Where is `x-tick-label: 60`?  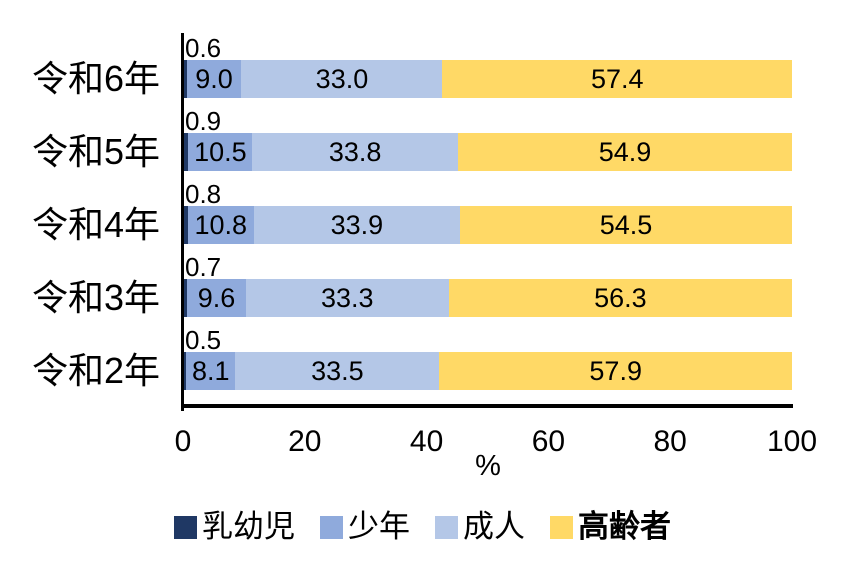
x-tick-label: 60 is located at coordinates (548, 441).